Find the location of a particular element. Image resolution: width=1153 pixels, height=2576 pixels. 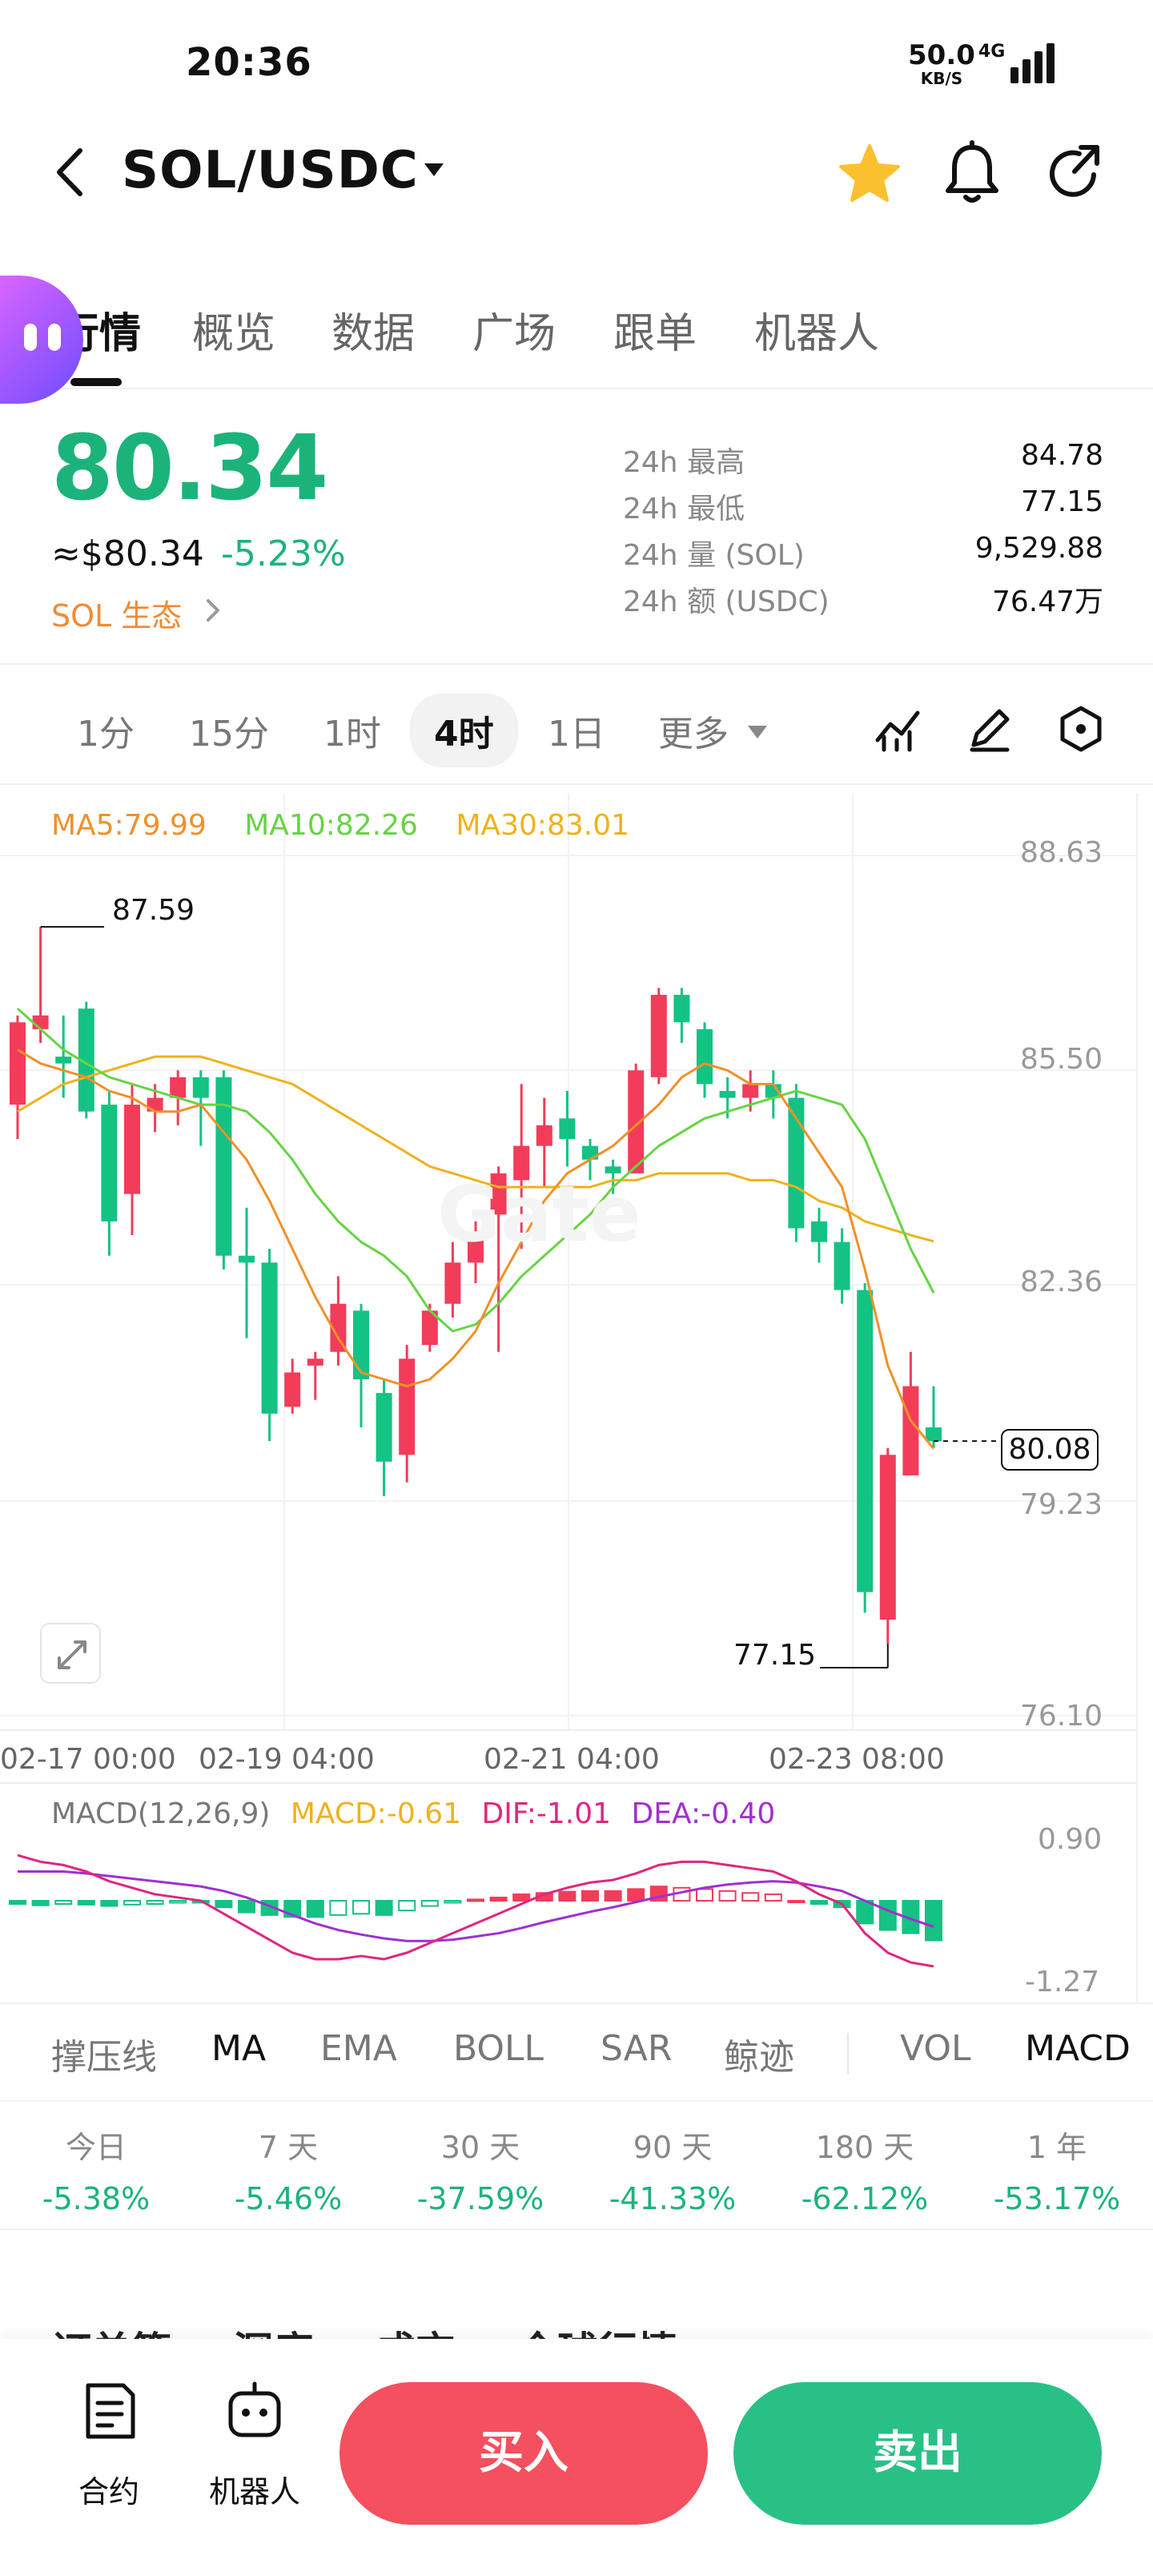

ma5-legend: MA5:79.99 is located at coordinates (129, 826).